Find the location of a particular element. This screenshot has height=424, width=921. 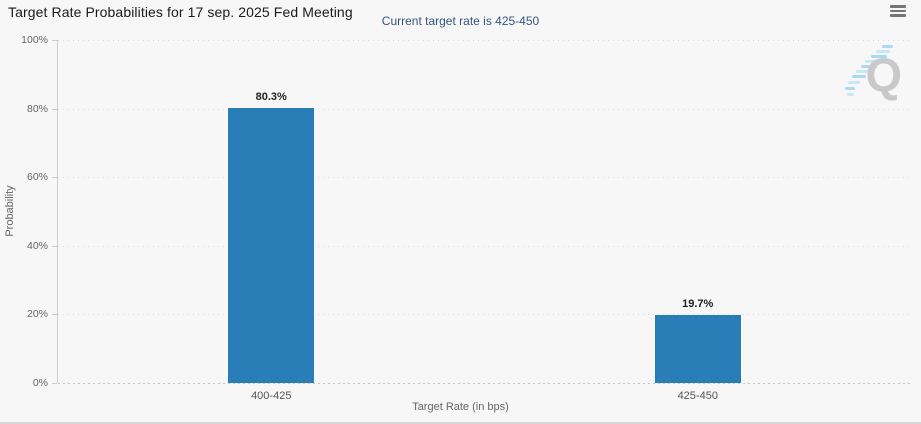

y-axis-tick-label: 0% is located at coordinates (40, 383).